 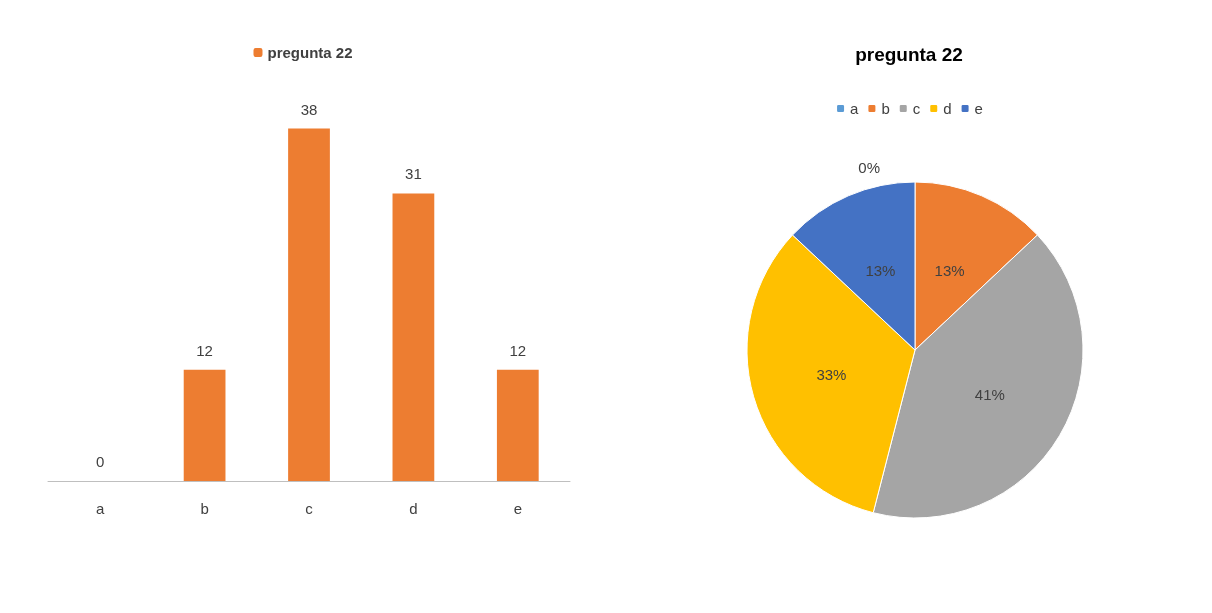 I want to click on data-label: 41%, so click(x=989, y=394).